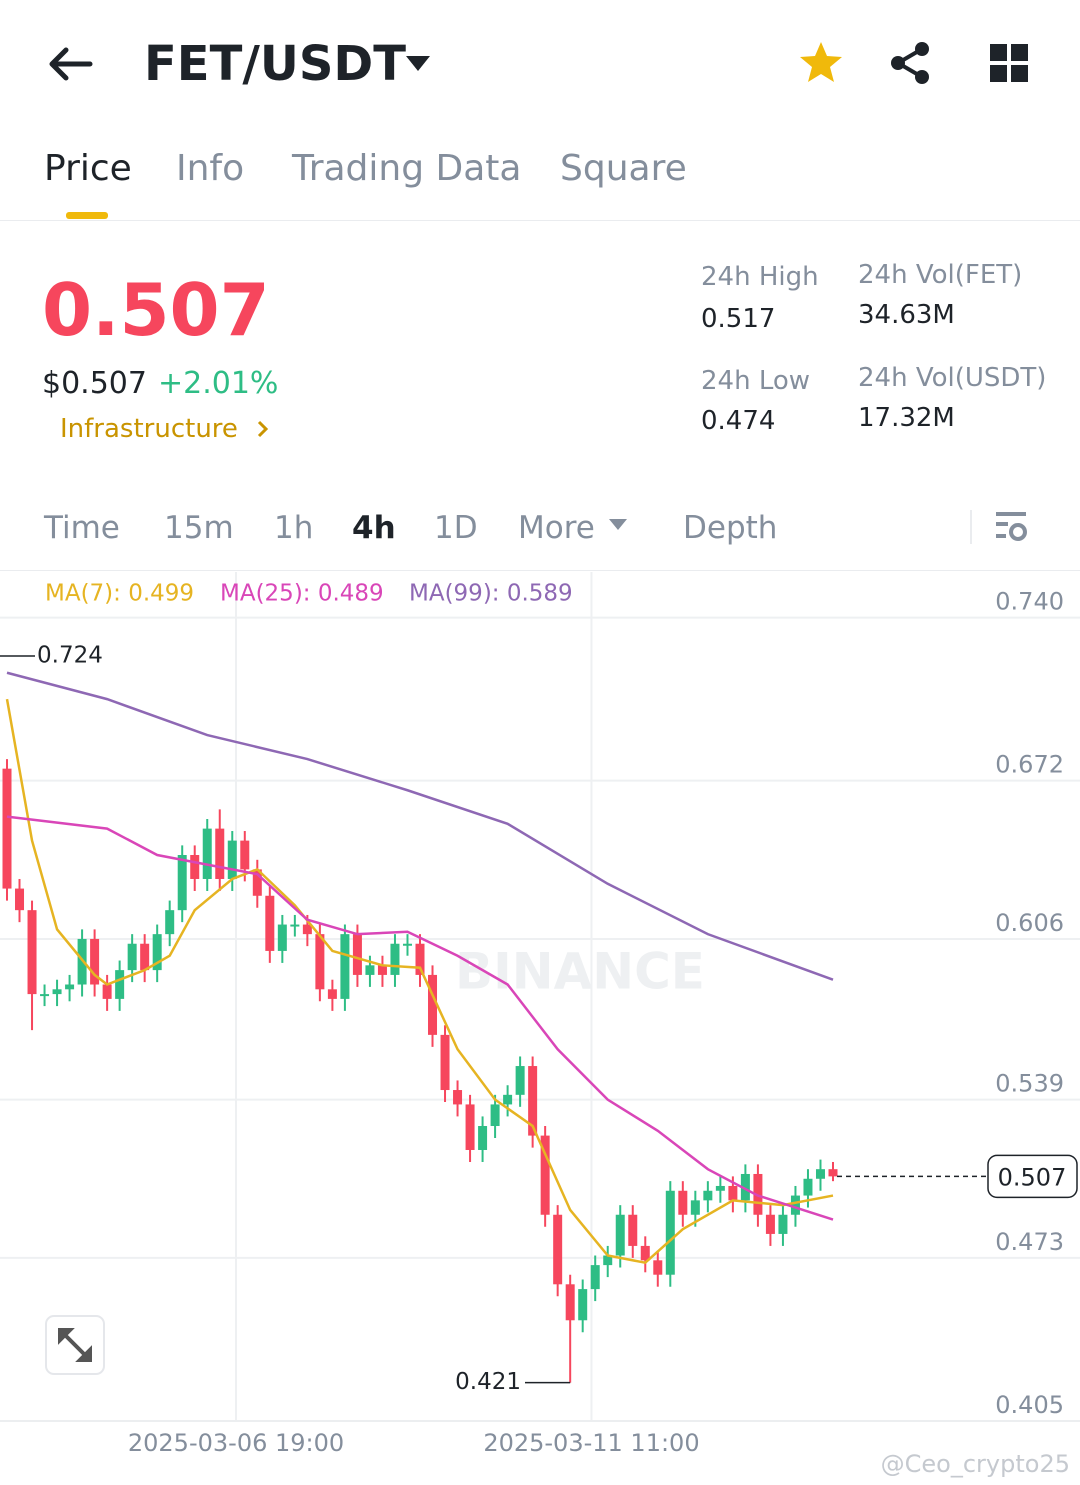 This screenshot has height=1485, width=1080. What do you see at coordinates (906, 315) in the screenshot?
I see `stat-value: 34.63M` at bounding box center [906, 315].